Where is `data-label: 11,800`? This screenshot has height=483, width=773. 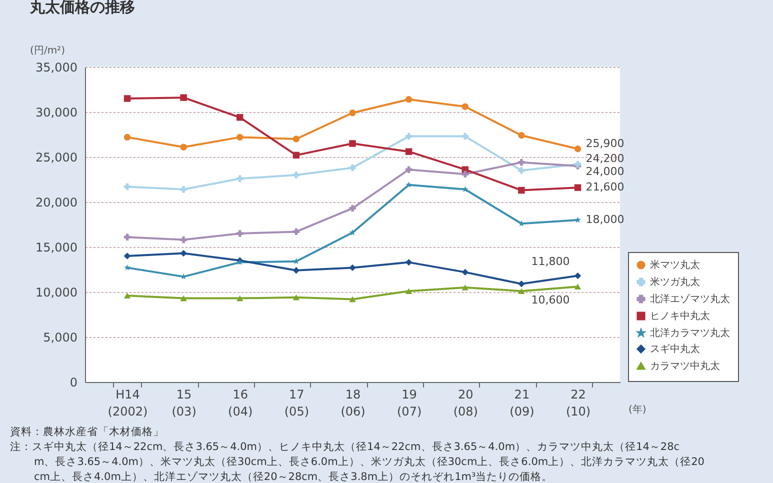
data-label: 11,800 is located at coordinates (550, 261).